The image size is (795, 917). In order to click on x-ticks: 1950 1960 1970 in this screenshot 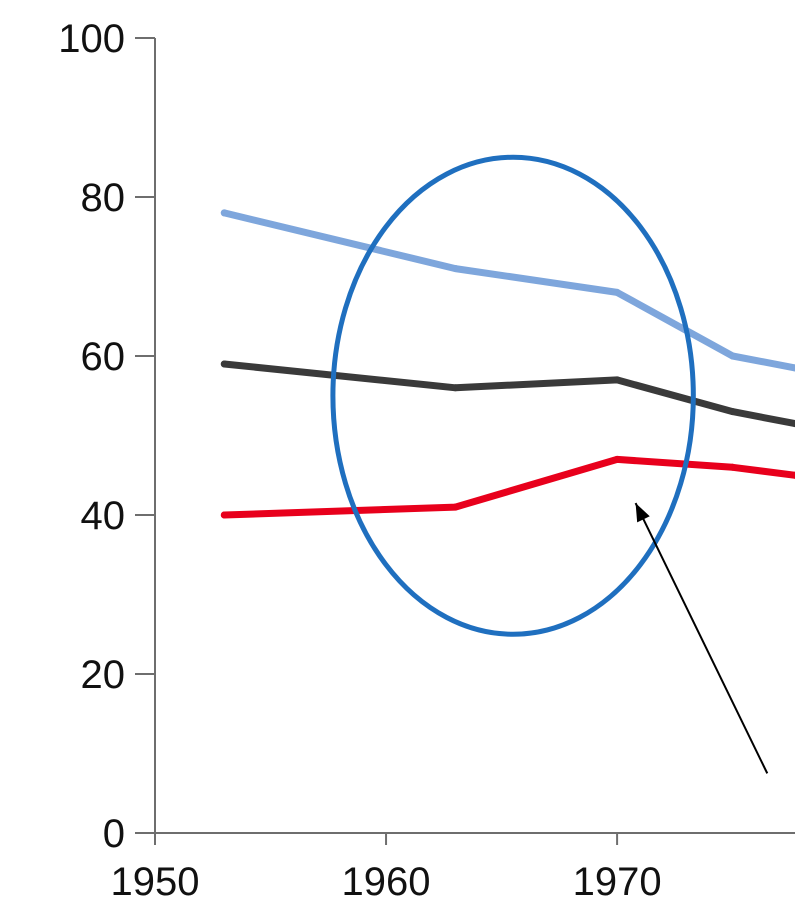, I will do `click(386, 868)`.